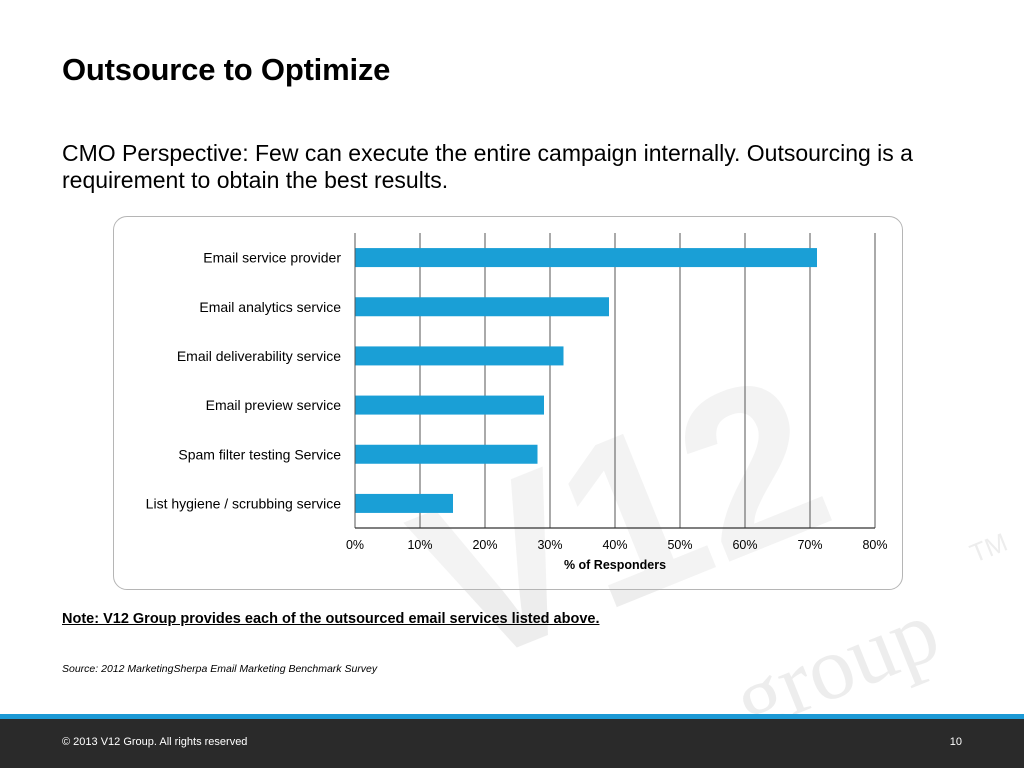 This screenshot has width=1024, height=768. I want to click on category-label: Spam filter testing Service, so click(259, 454).